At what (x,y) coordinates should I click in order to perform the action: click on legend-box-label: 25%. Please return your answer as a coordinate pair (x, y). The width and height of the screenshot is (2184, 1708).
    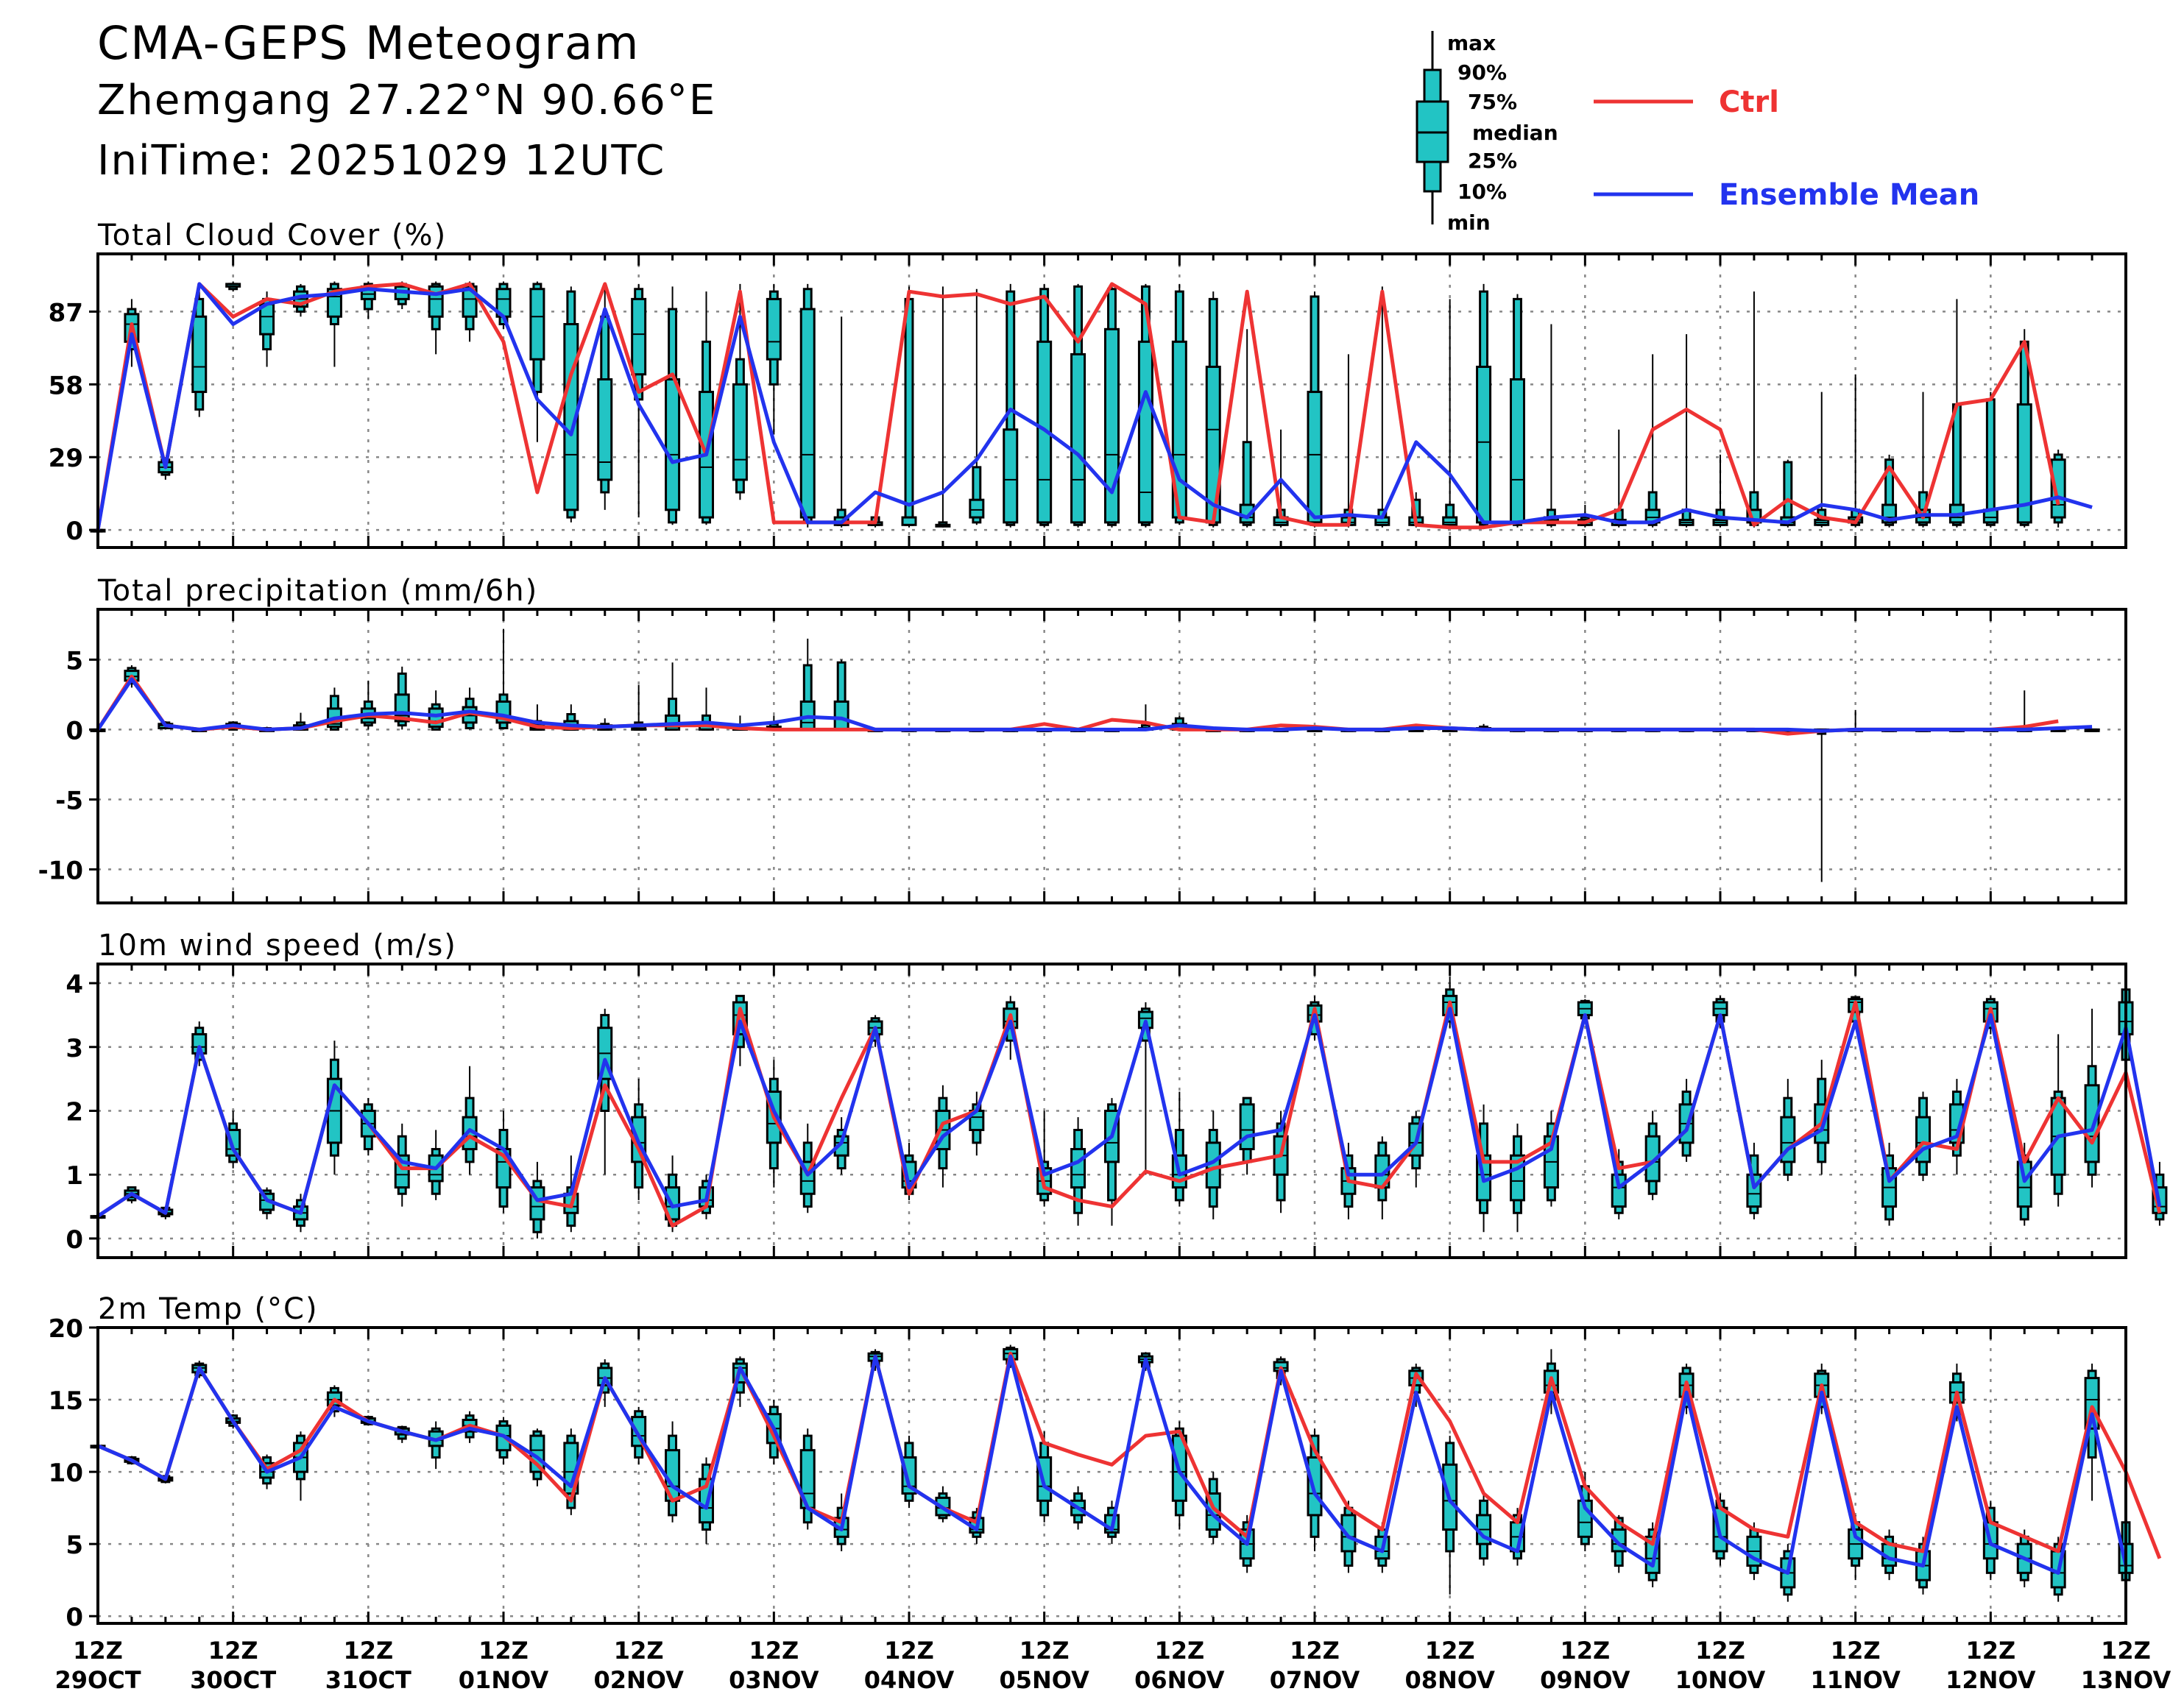
    Looking at the image, I should click on (1492, 161).